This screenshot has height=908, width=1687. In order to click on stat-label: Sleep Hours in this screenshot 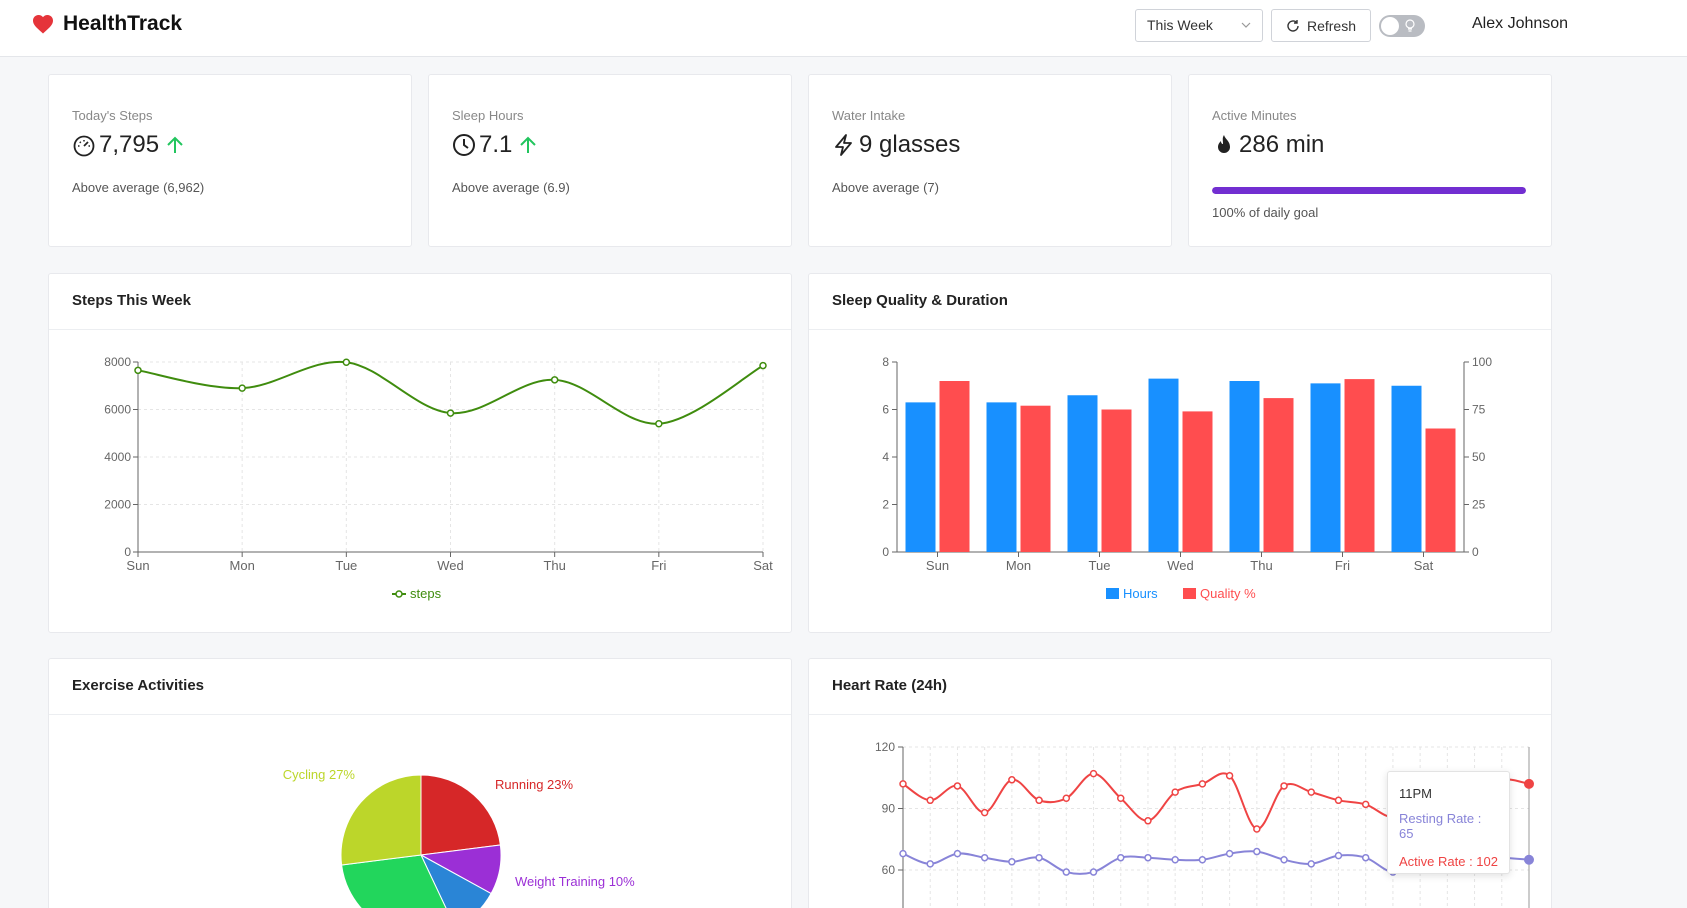, I will do `click(488, 115)`.